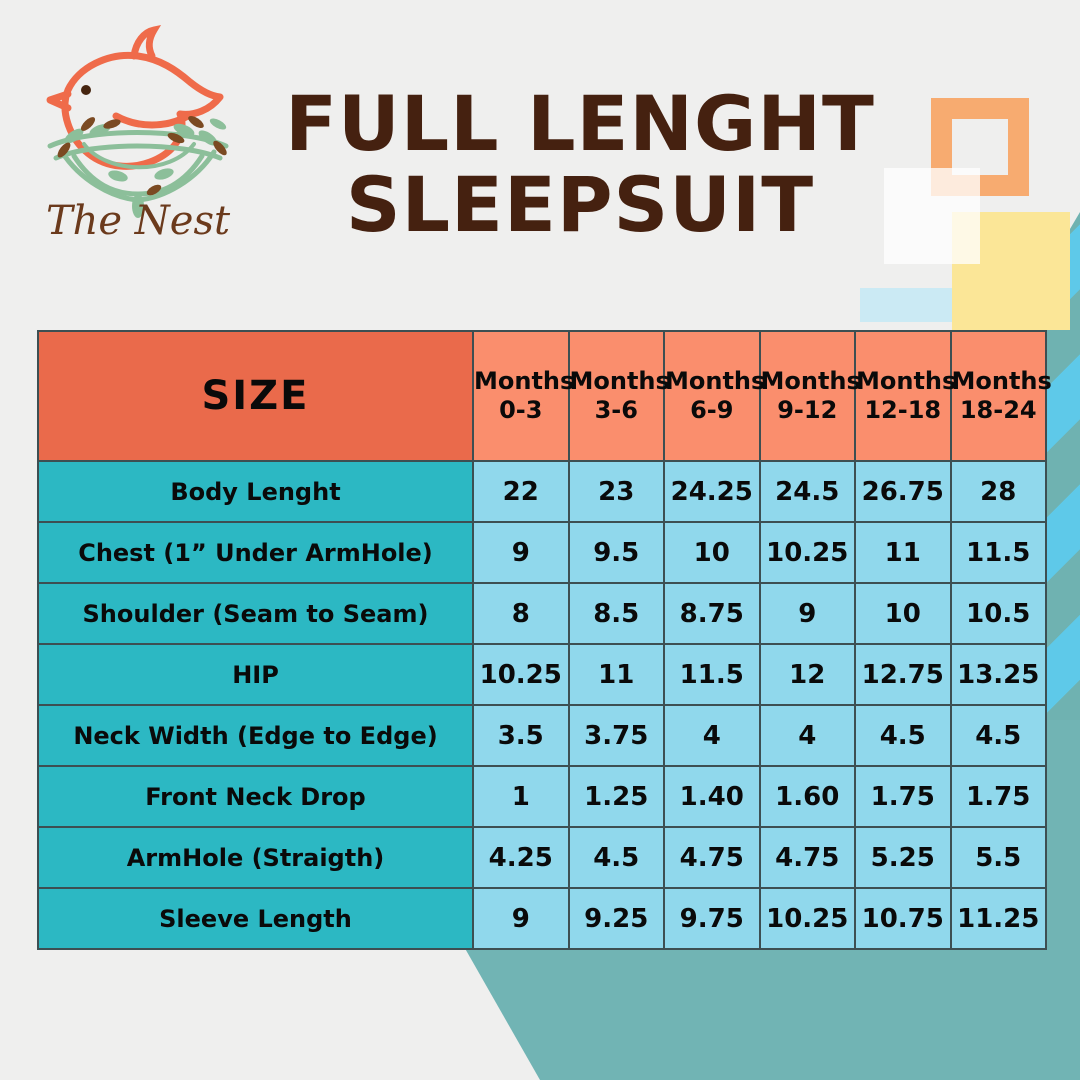 This screenshot has width=1080, height=1080. What do you see at coordinates (916, 305) in the screenshot?
I see `pale-blue-square-decoration` at bounding box center [916, 305].